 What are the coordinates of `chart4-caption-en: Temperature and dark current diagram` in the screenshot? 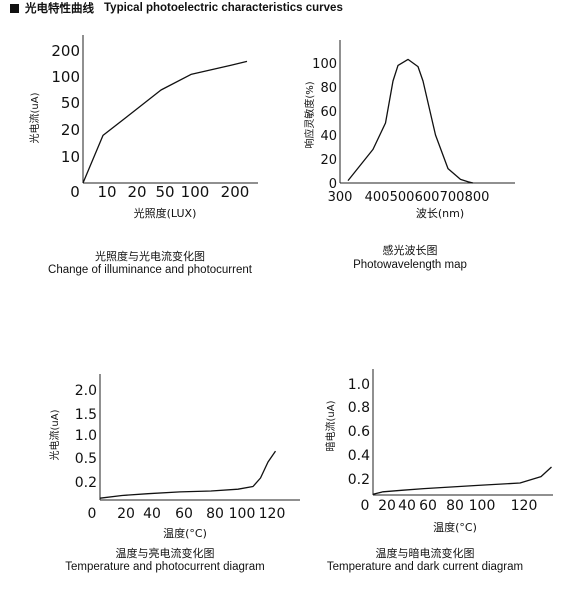 It's located at (425, 567).